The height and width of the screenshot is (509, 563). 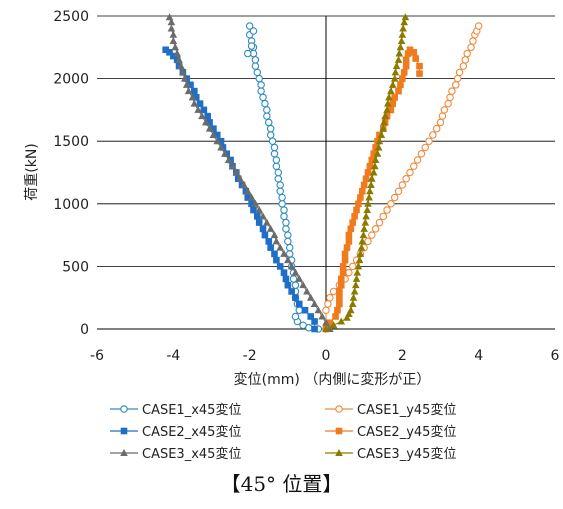 I want to click on y-tick-label: 2000, so click(x=71, y=80).